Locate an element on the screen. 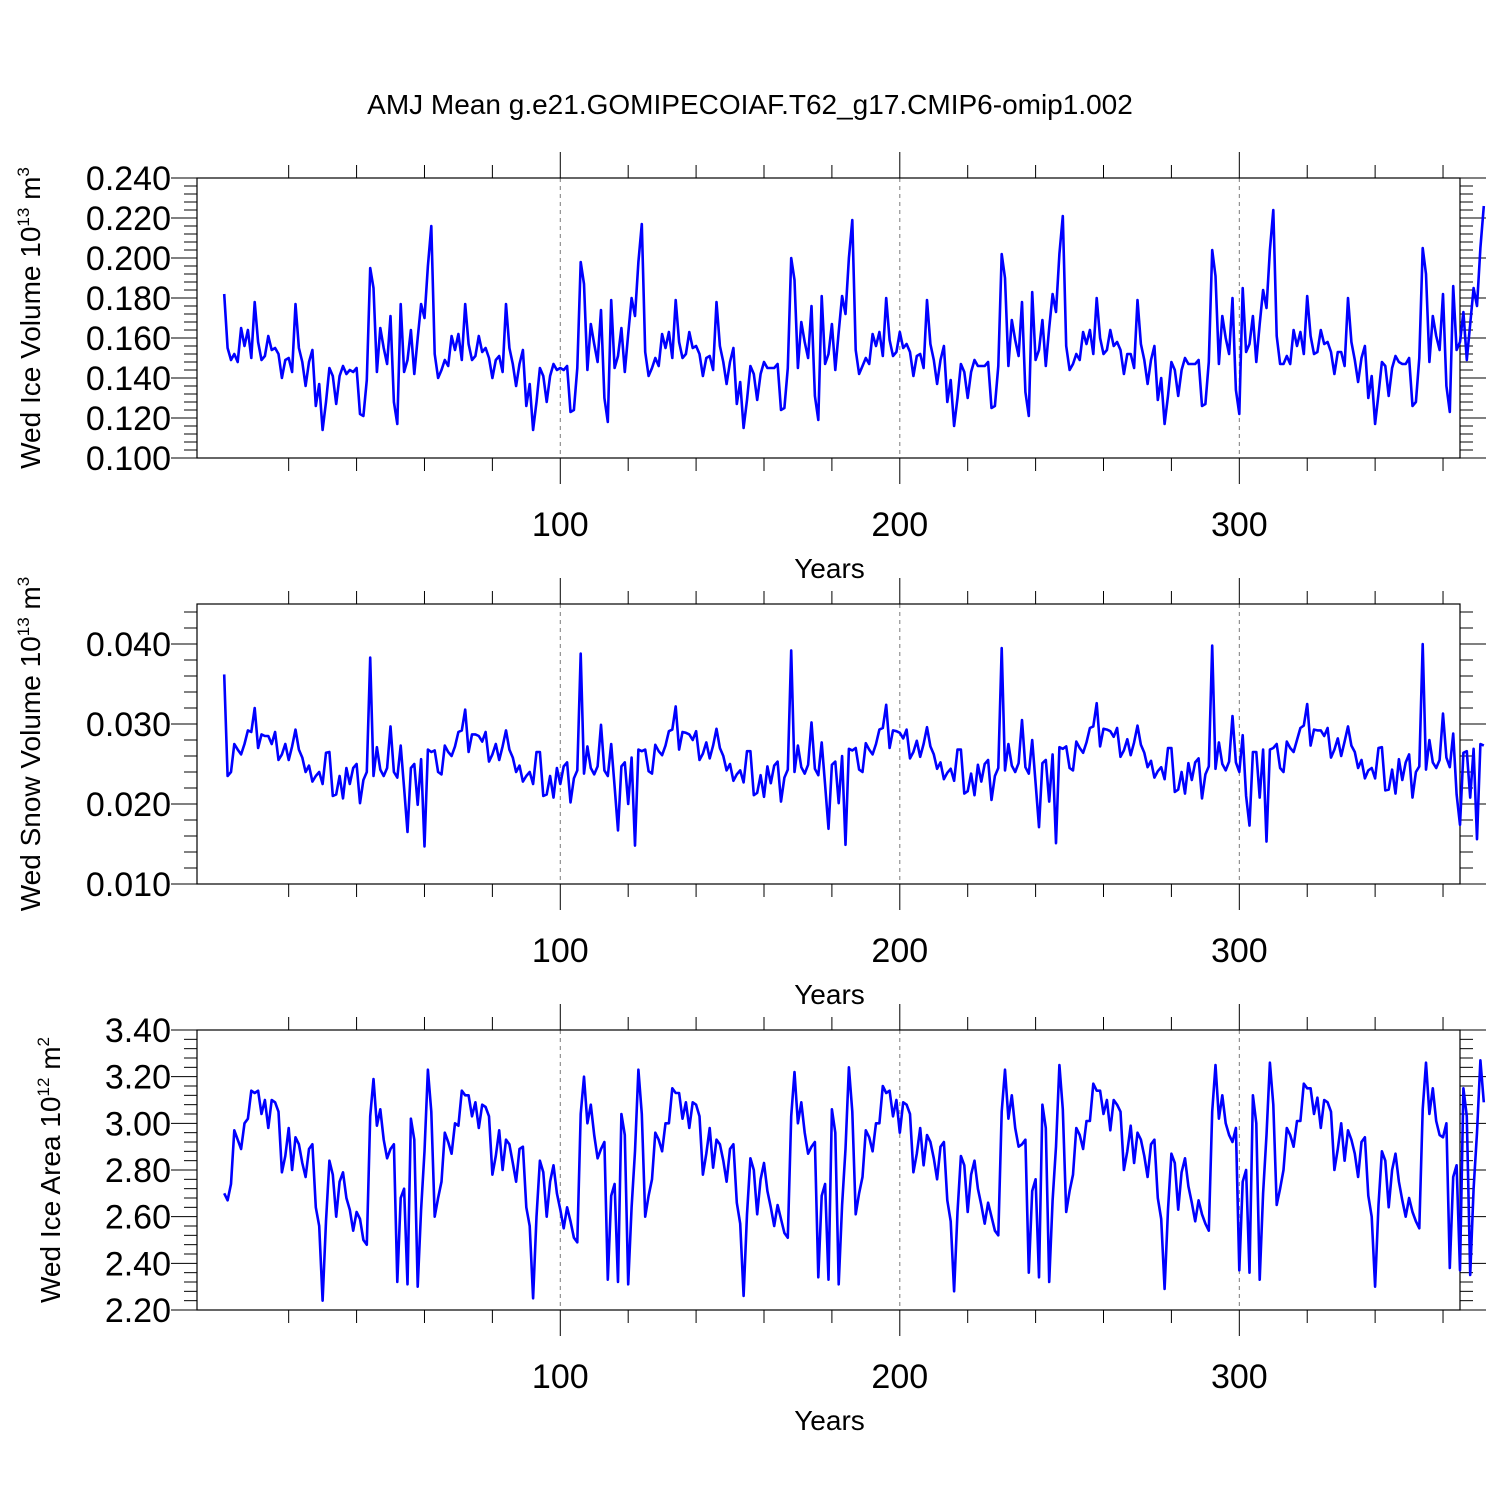 The width and height of the screenshot is (1500, 1500). y-tick-label: 0.010 is located at coordinates (128, 885).